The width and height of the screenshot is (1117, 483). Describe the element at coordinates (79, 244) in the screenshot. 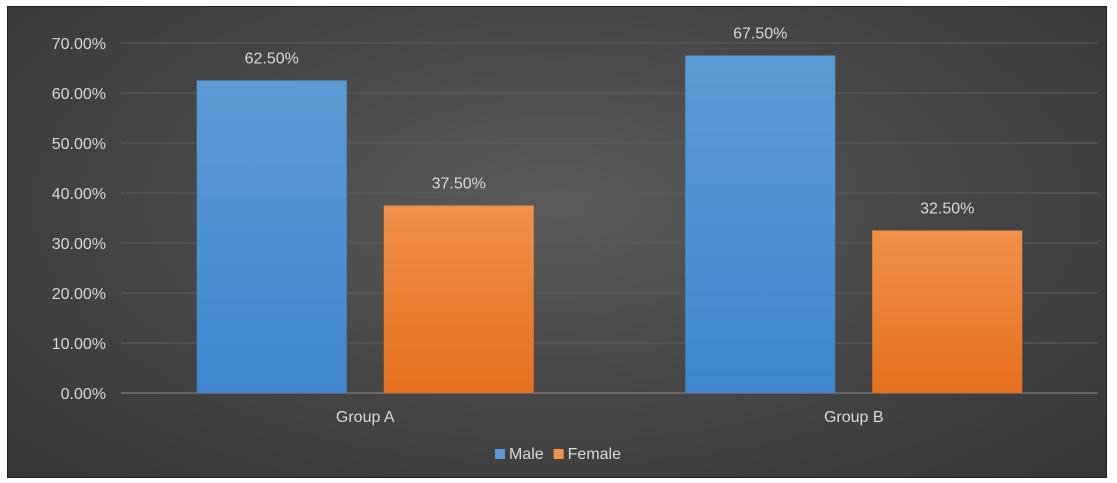

I see `y-tick-label: 30.00%` at that location.